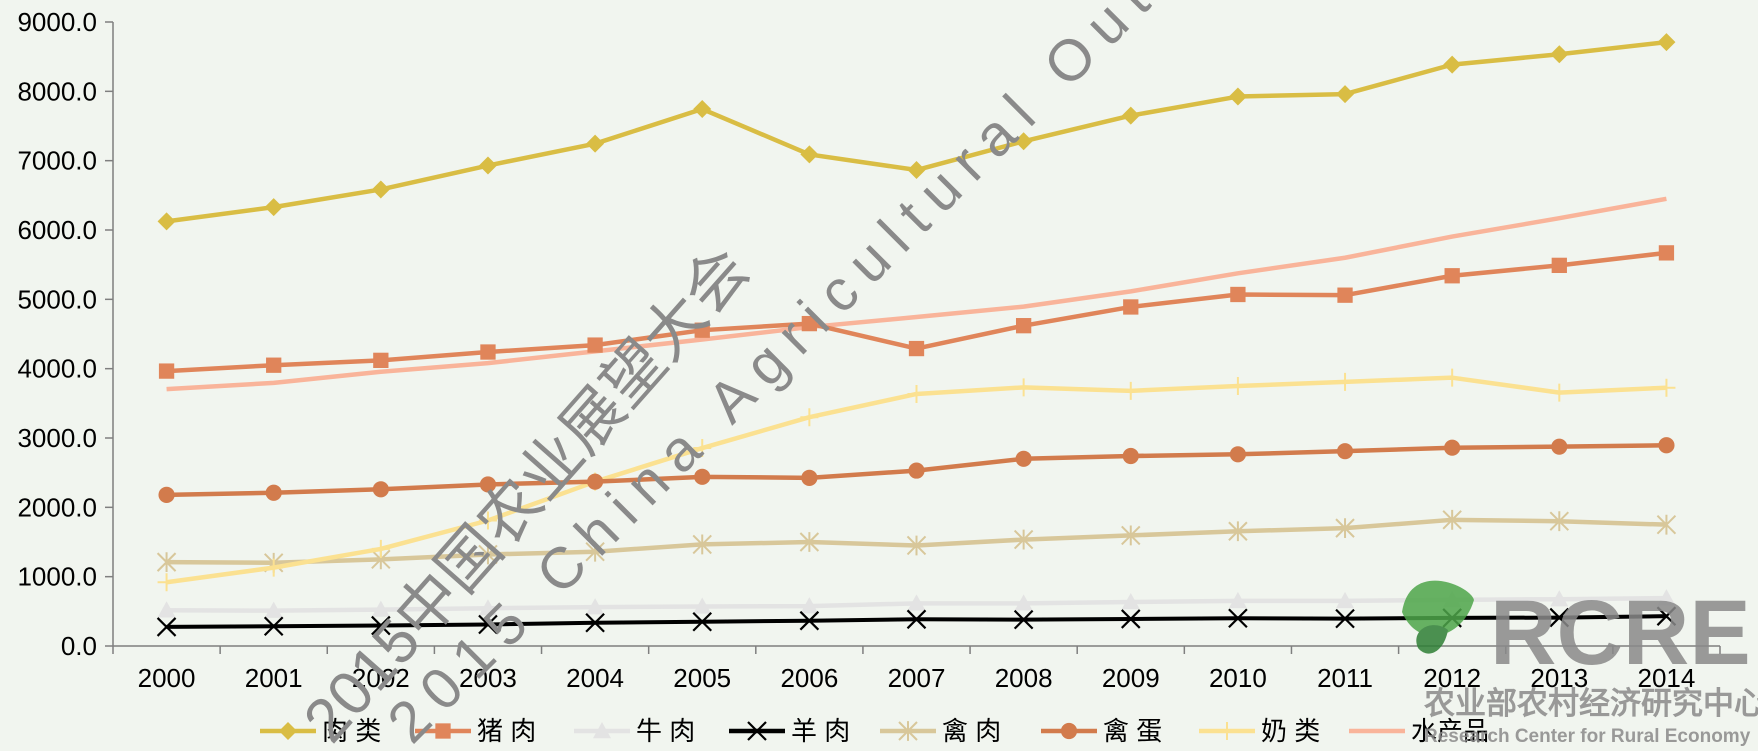  Describe the element at coordinates (351, 731) in the screenshot. I see `legend-label: 肉 类` at that location.